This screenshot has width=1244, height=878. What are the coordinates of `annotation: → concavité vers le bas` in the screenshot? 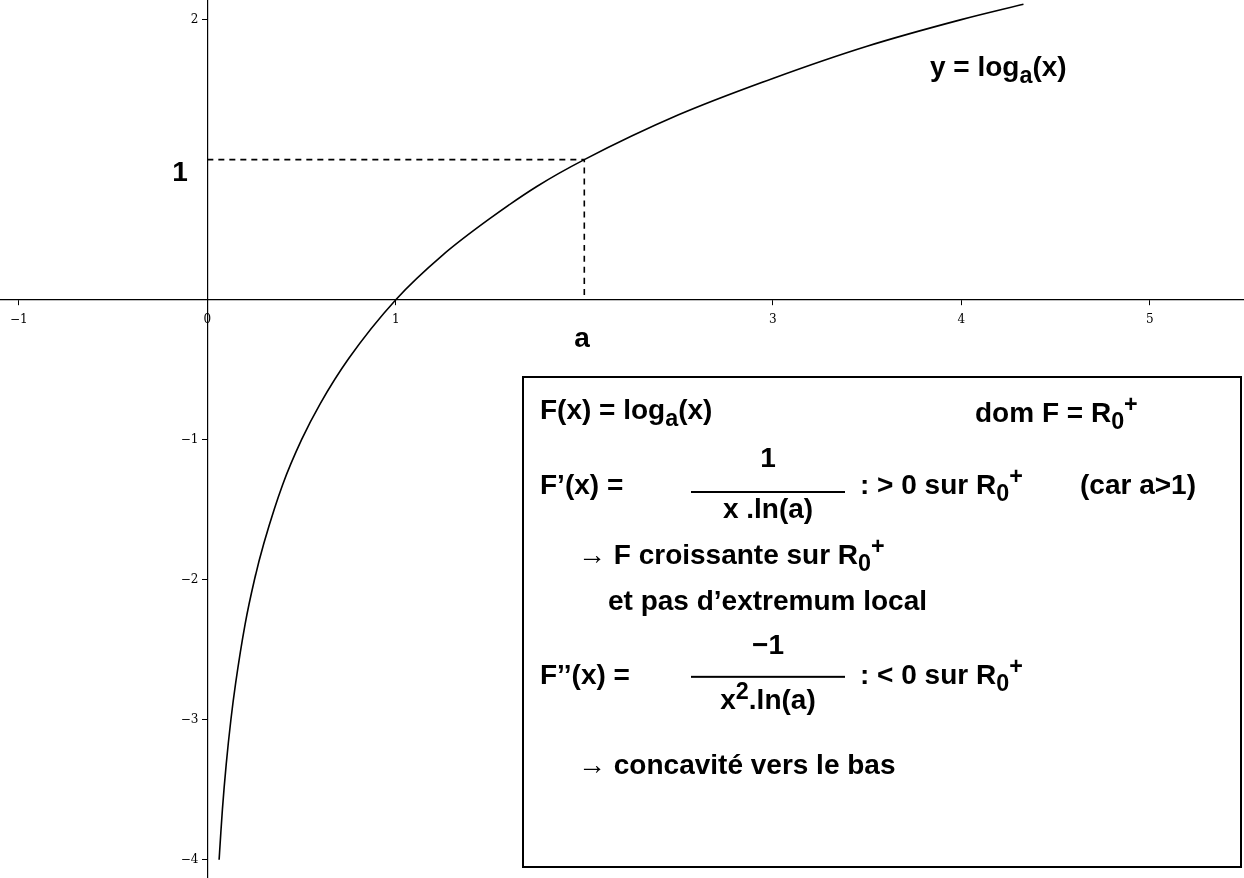 It's located at (737, 765).